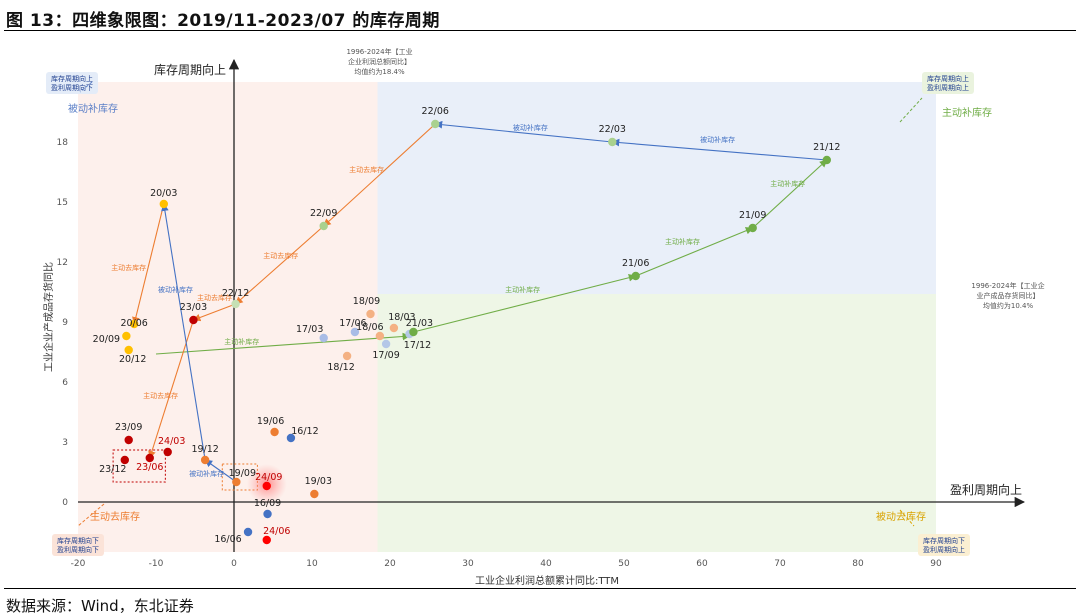 The image size is (1080, 616). What do you see at coordinates (242, 473) in the screenshot?
I see `point-label: 19/09` at bounding box center [242, 473].